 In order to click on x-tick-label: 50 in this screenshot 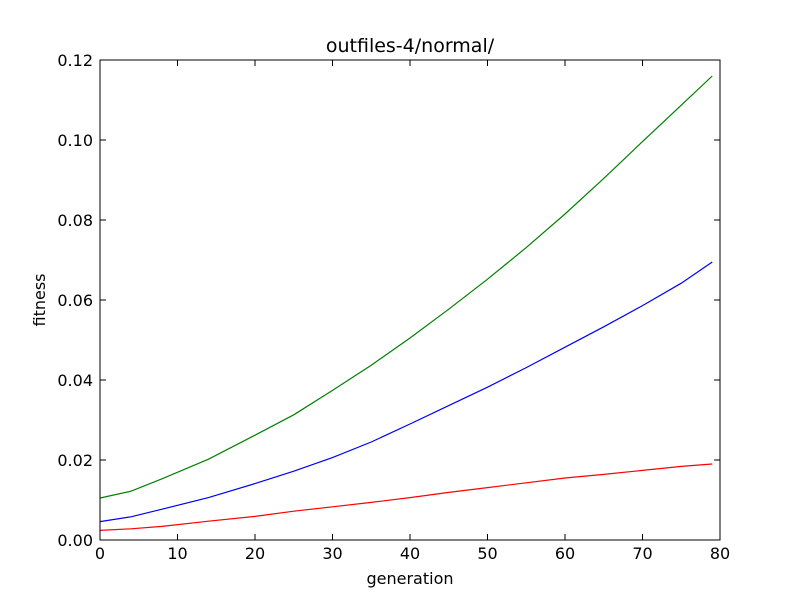, I will do `click(487, 553)`.